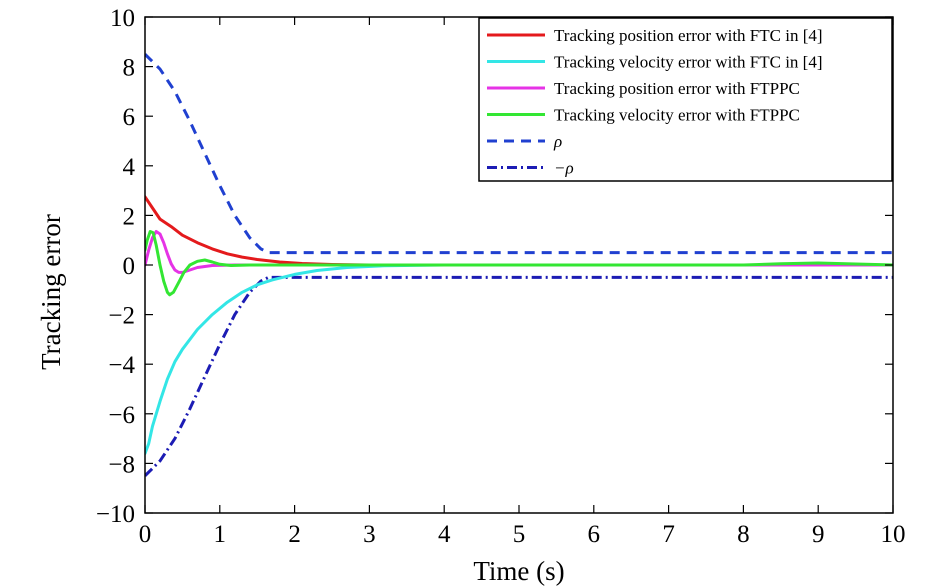 This screenshot has width=945, height=588. I want to click on y-tick-label: 10, so click(122, 18).